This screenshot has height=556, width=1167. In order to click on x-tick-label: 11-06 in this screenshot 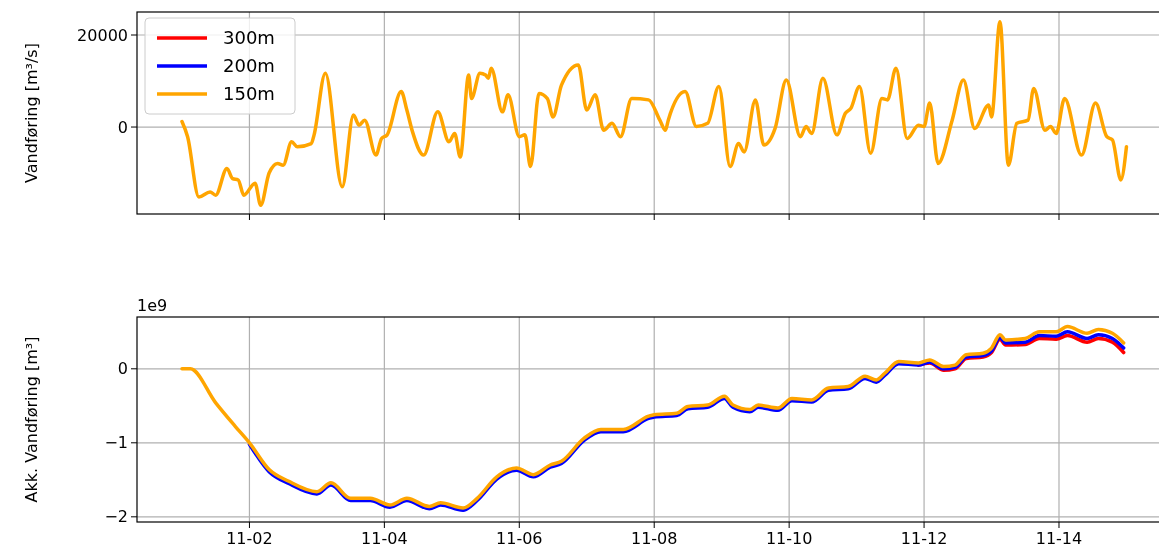, I will do `click(519, 538)`.